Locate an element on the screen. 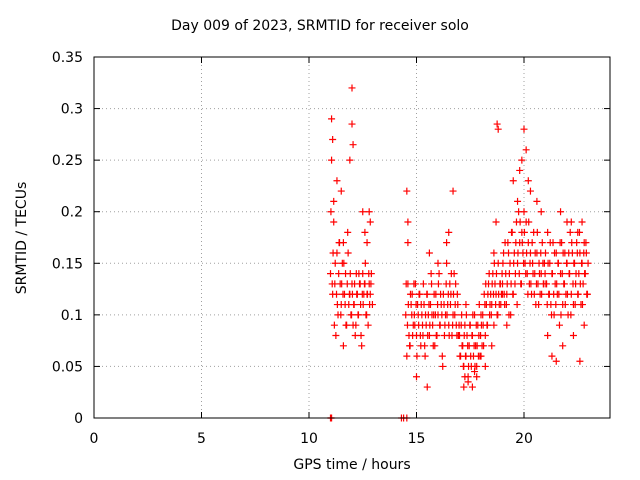  x-tick-label: 0 is located at coordinates (94, 439).